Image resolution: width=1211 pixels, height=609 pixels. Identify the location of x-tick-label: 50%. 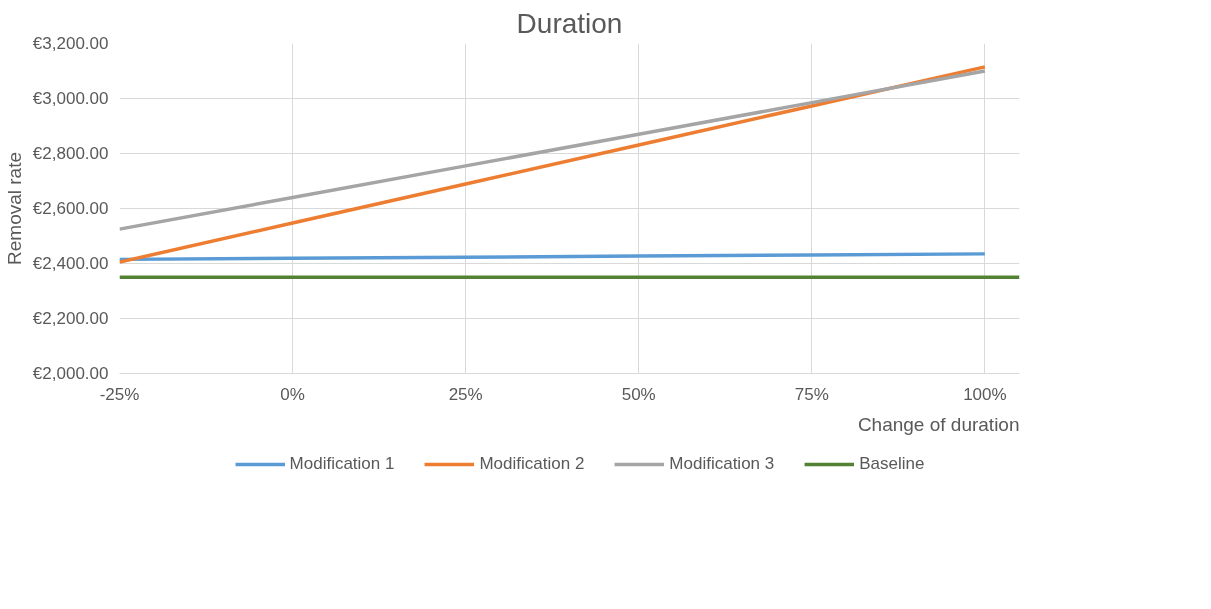
(638, 394).